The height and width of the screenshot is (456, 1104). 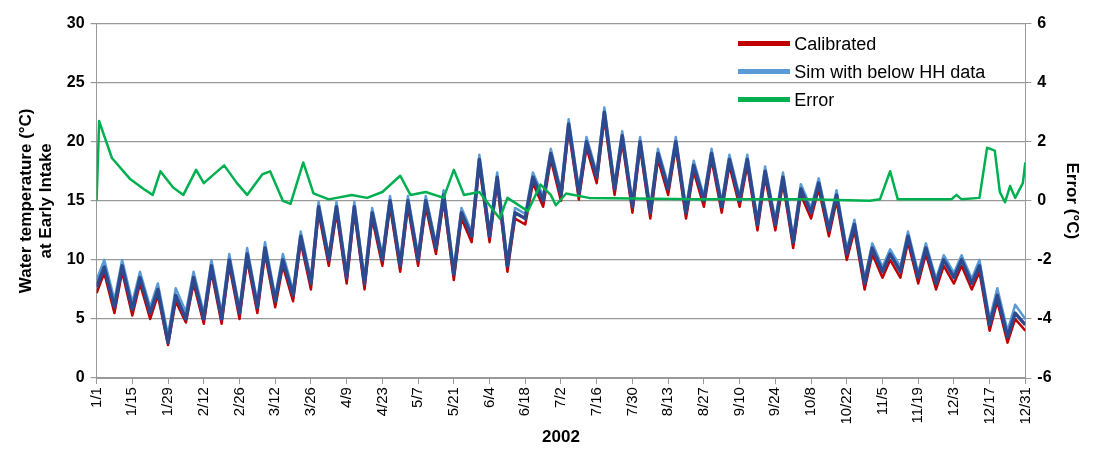 What do you see at coordinates (1042, 141) in the screenshot?
I see `y2-tick-label: 2` at bounding box center [1042, 141].